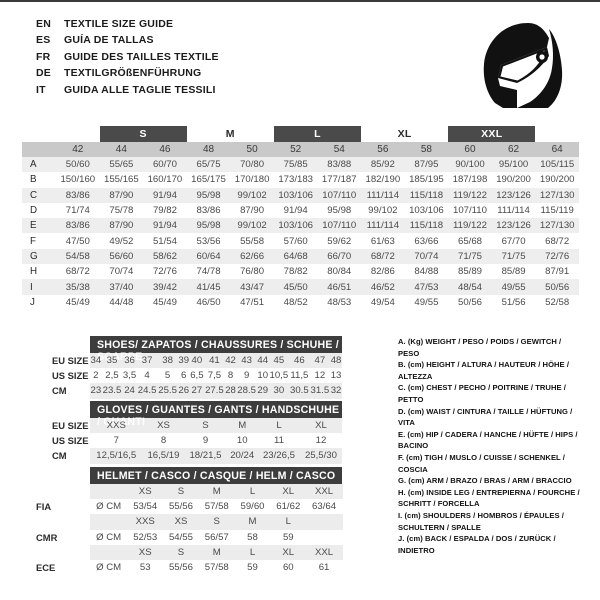 Image resolution: width=600 pixels, height=600 pixels. I want to click on shoes-cell: 27, so click(197, 391).